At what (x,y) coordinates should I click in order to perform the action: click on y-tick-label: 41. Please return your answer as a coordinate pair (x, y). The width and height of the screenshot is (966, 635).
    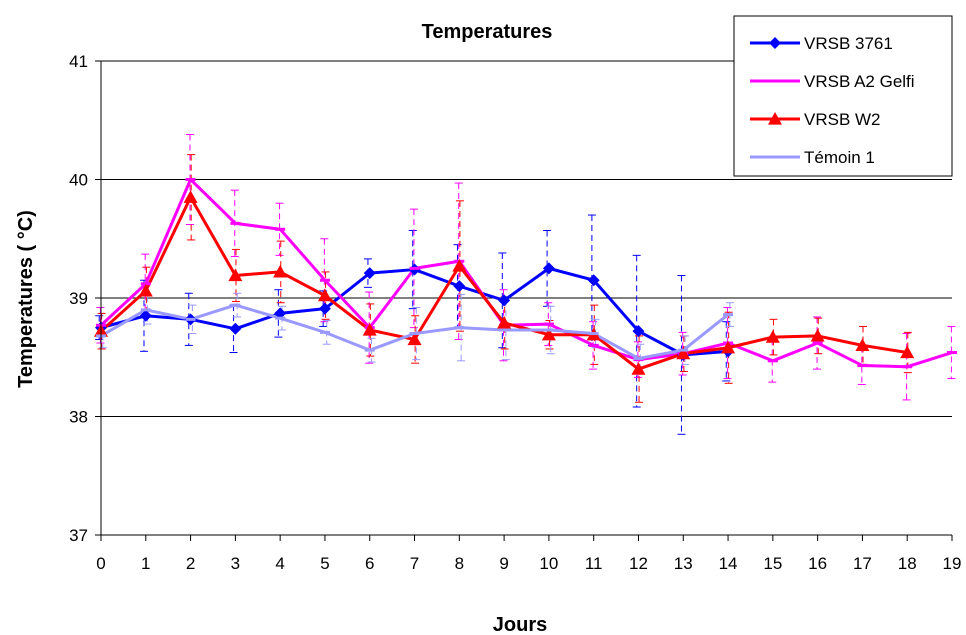
    Looking at the image, I should click on (78, 61).